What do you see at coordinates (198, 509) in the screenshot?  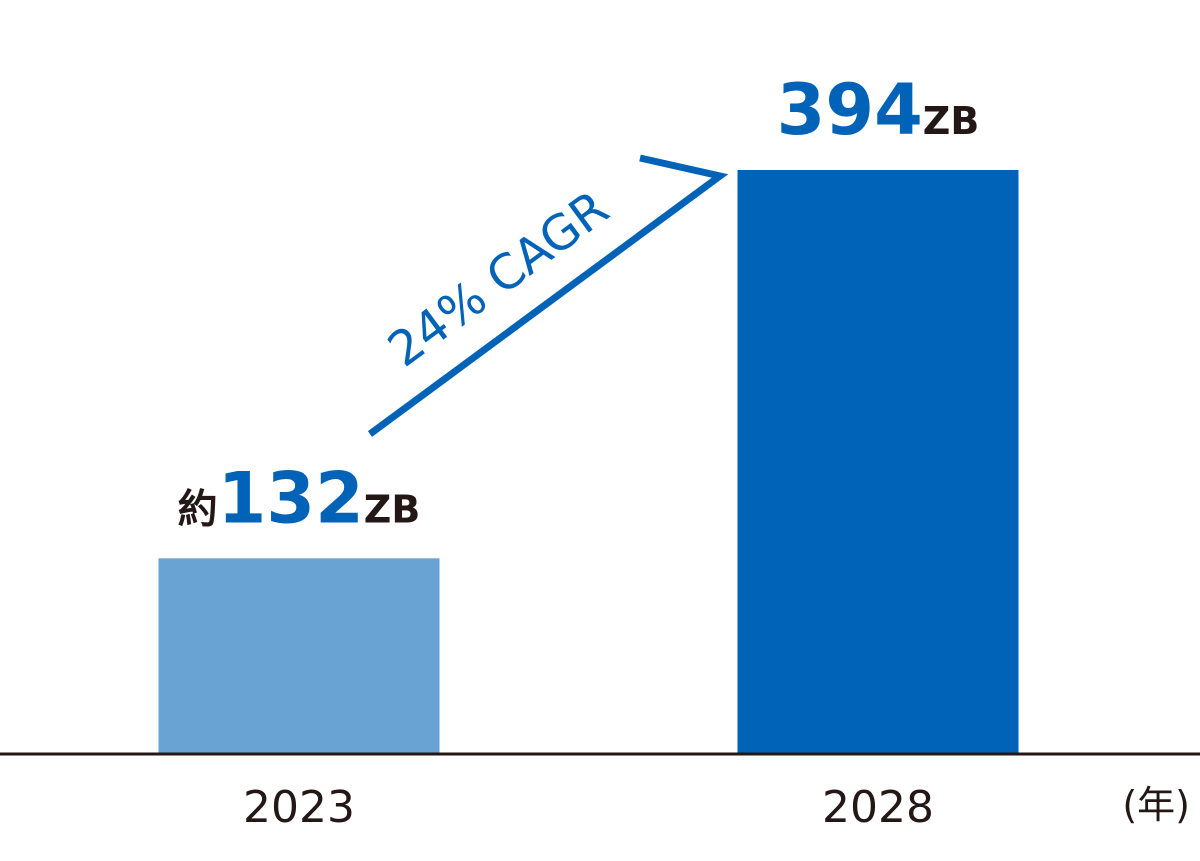 I see `value-label-prefix: 約` at bounding box center [198, 509].